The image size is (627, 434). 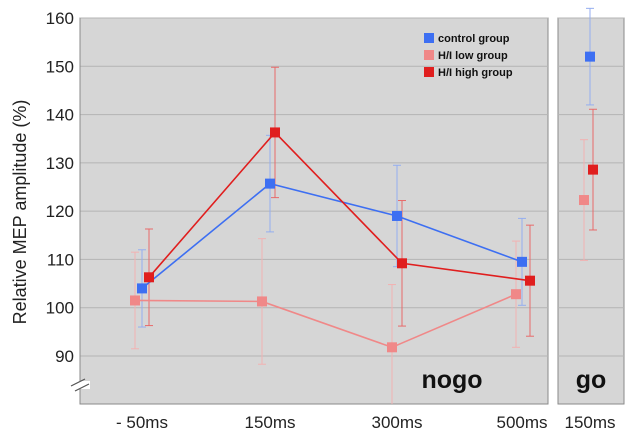 What do you see at coordinates (325, 321) in the screenshot?
I see `series-line` at bounding box center [325, 321].